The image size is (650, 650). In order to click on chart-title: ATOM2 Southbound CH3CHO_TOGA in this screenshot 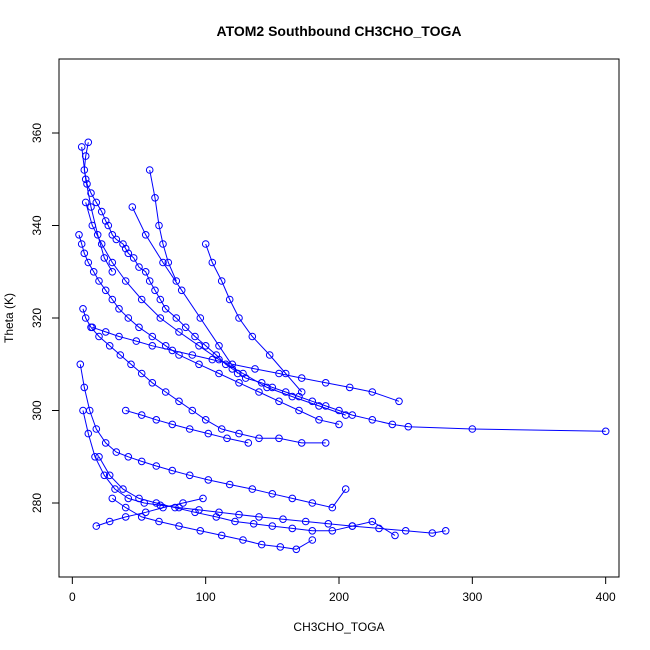, I will do `click(339, 31)`.